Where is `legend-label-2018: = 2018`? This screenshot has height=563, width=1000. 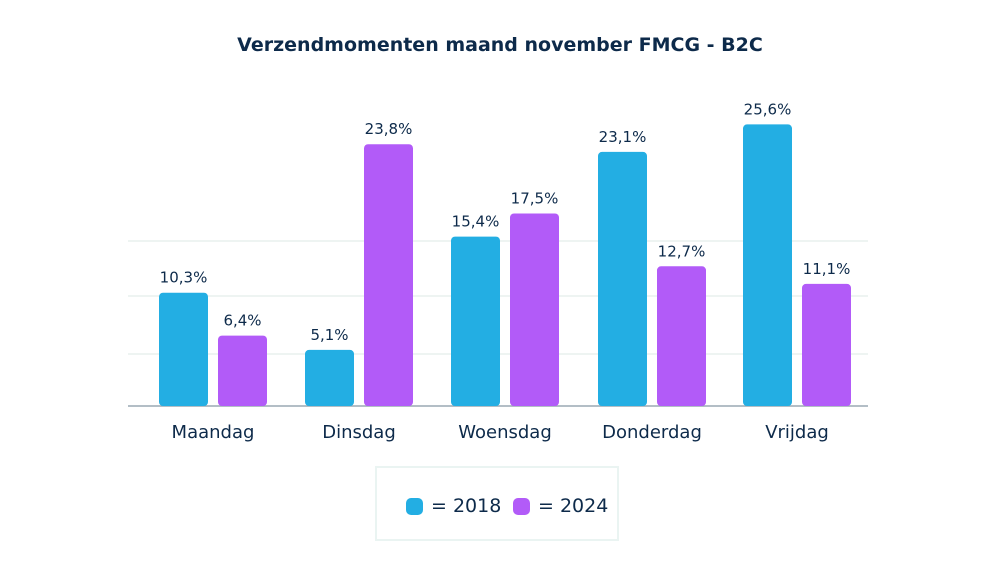 legend-label-2018: = 2018 is located at coordinates (466, 506).